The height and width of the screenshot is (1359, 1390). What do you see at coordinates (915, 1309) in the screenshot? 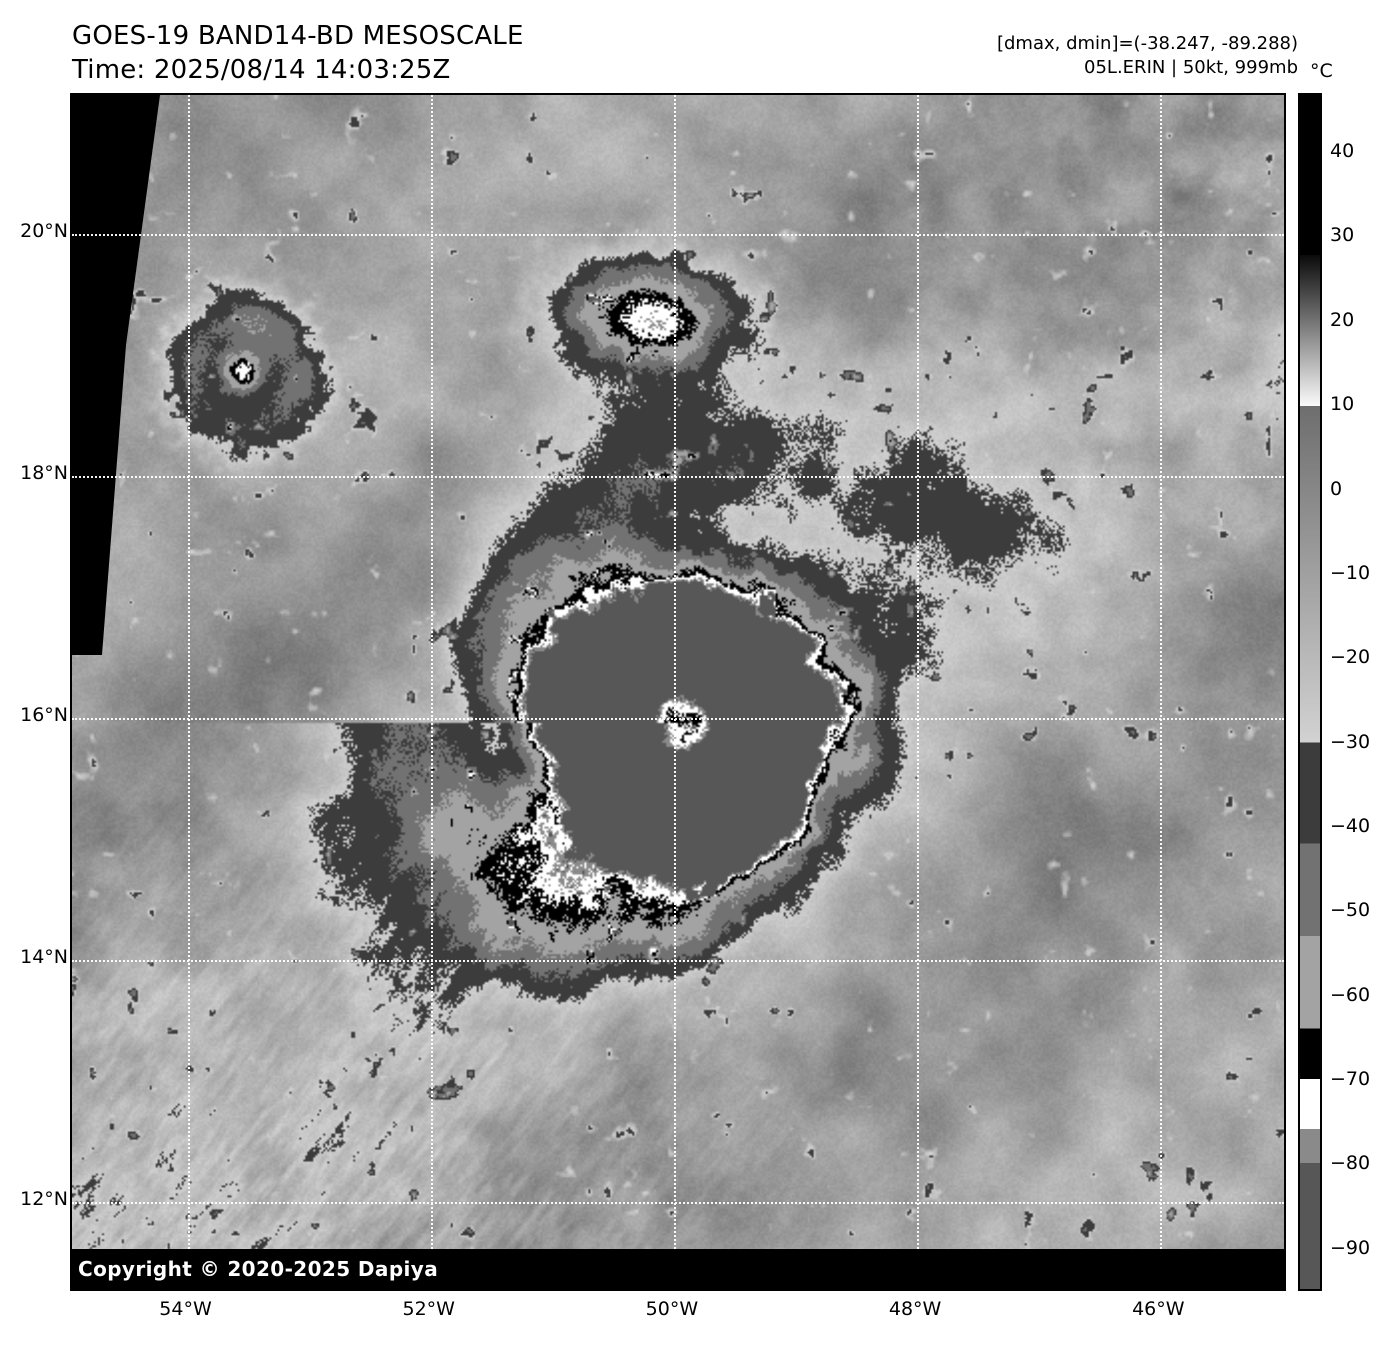
I see `lon-tick-label-48: 48°W` at bounding box center [915, 1309].